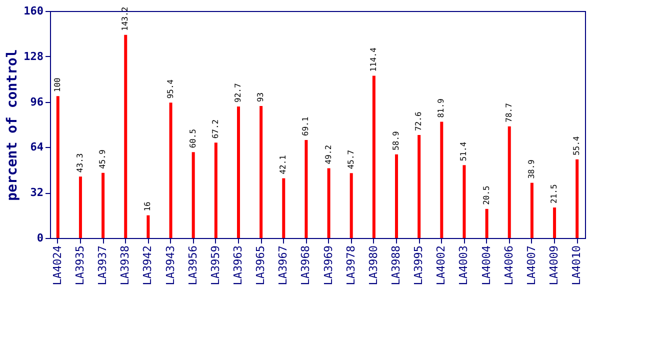 The image size is (650, 350). I want to click on x-tick-label: LA3942, so click(147, 266).